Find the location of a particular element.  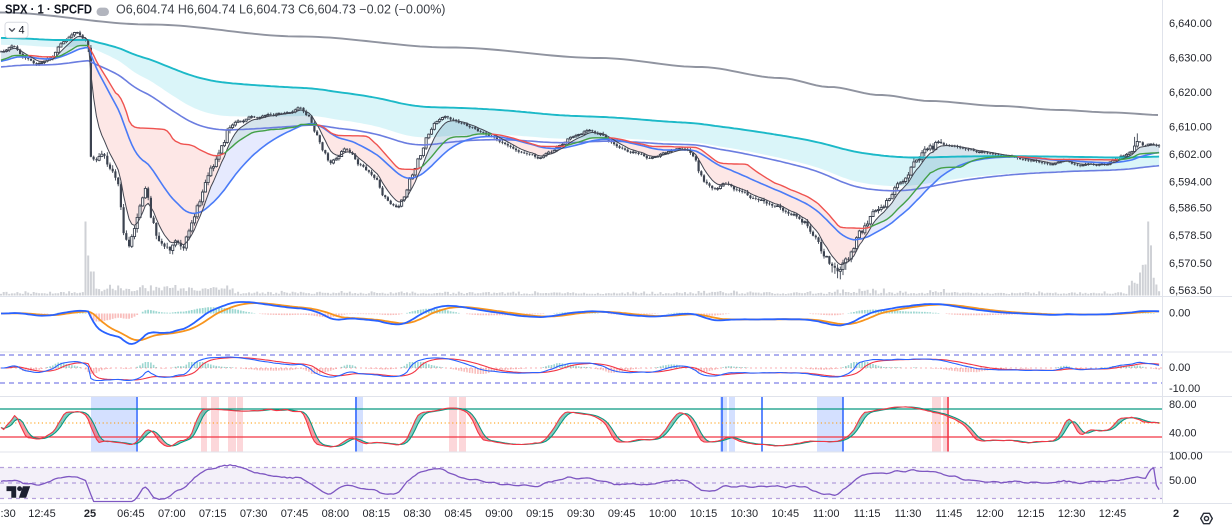

svg-text: SPX · 1 · SPCFD is located at coordinates (48, 9).